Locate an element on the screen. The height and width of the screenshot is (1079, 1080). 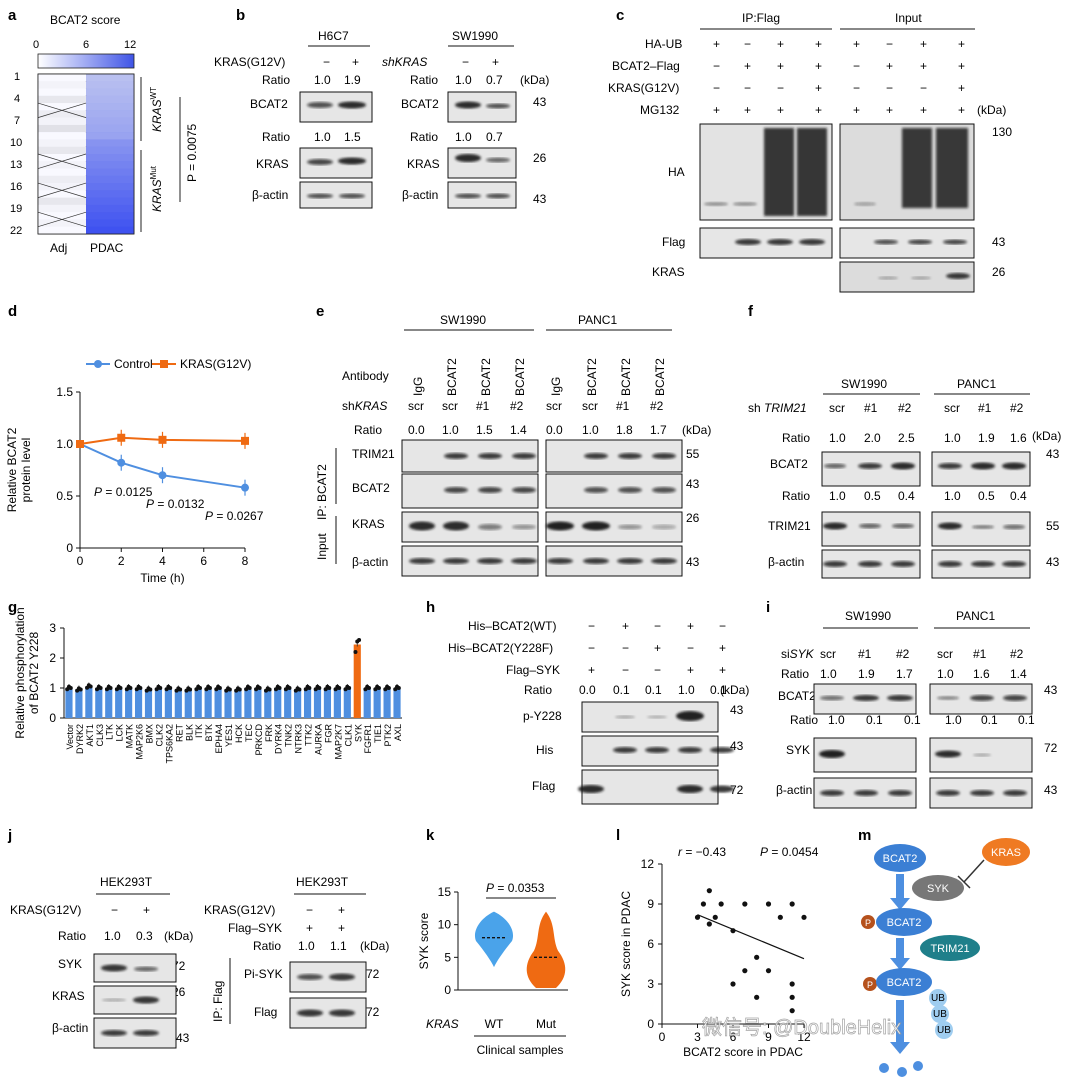
x-tick-label: FGFR1 is located at coordinates (368, 739).